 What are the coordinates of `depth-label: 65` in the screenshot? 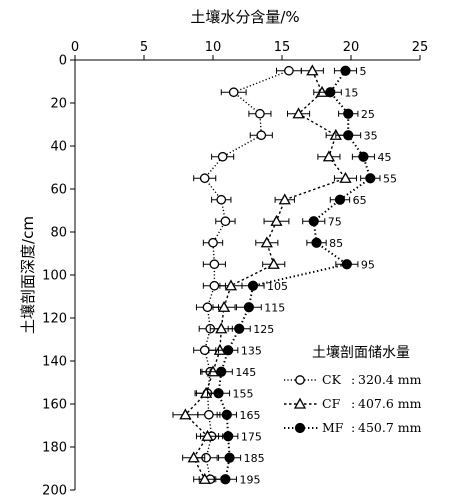 It's located at (360, 200).